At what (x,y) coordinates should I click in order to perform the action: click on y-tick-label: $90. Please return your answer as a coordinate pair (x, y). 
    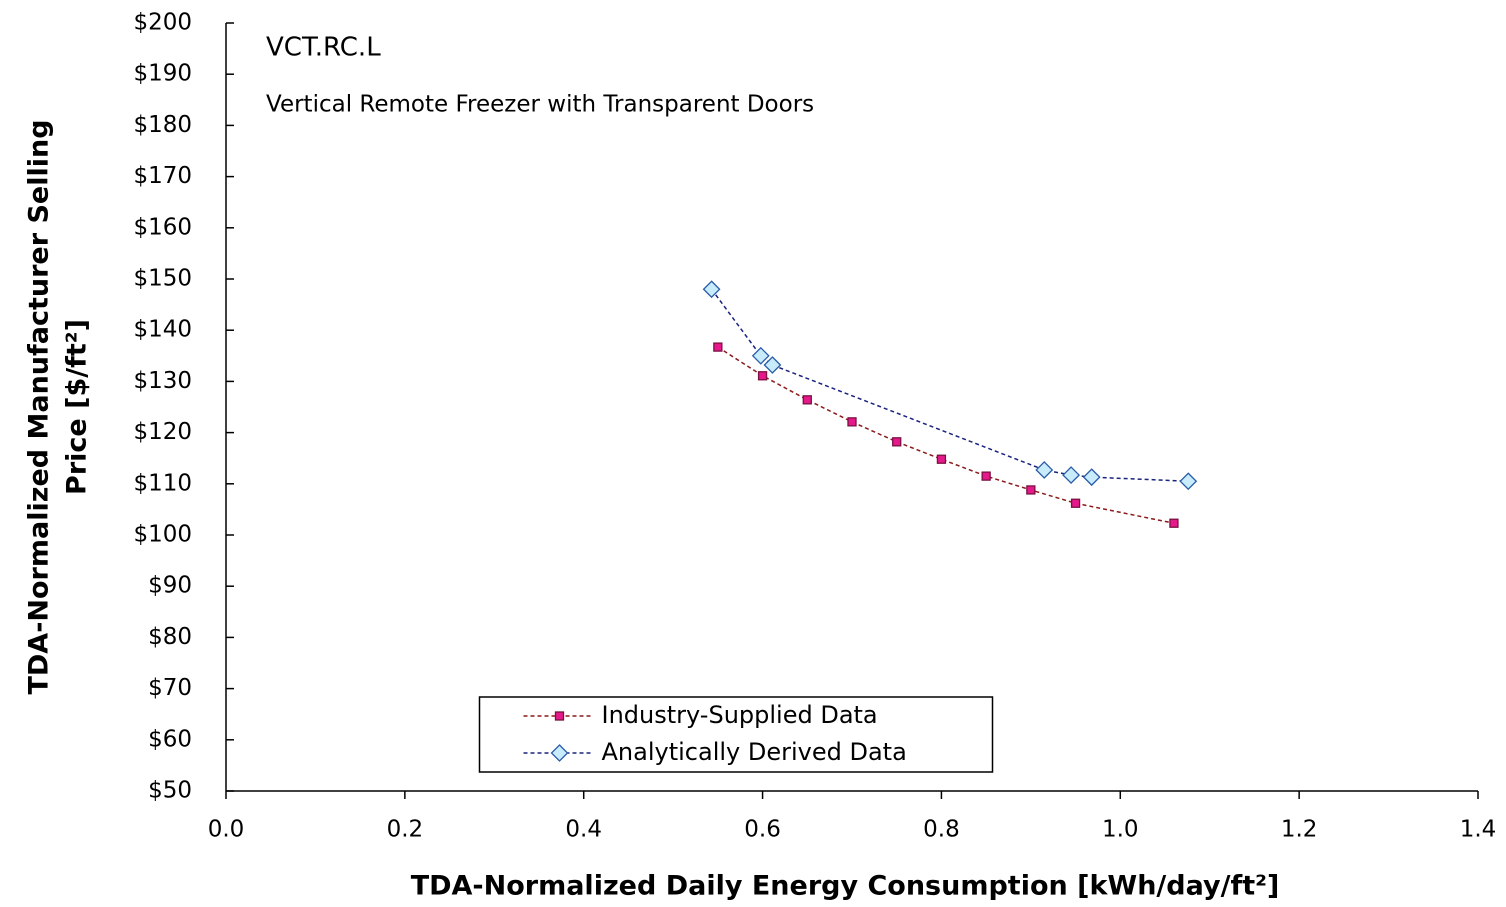
    Looking at the image, I should click on (170, 586).